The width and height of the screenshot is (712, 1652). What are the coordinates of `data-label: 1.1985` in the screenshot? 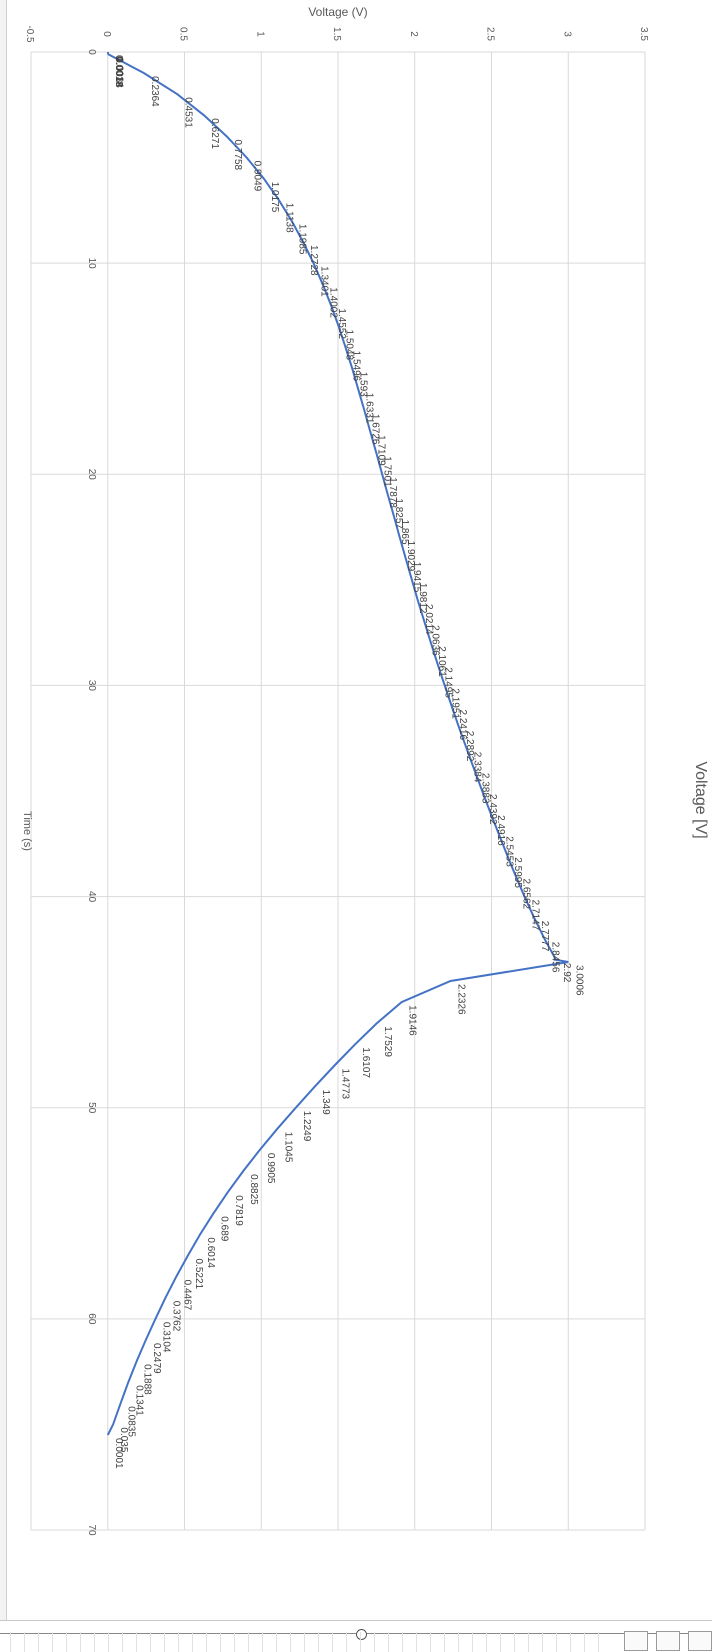 It's located at (302, 239).